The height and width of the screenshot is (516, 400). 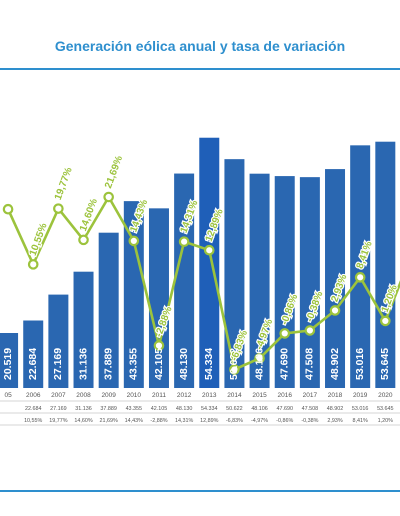 What do you see at coordinates (360, 395) in the screenshot?
I see `table-year-cell: 2019` at bounding box center [360, 395].